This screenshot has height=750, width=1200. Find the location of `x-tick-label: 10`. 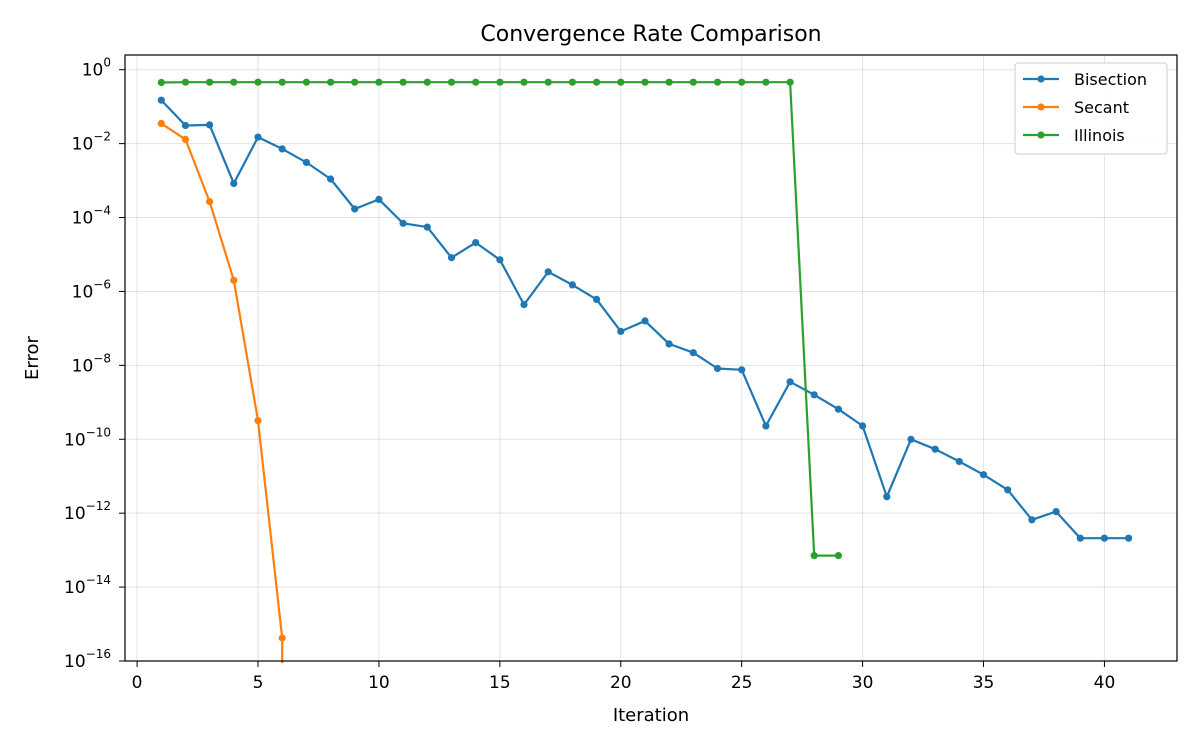

x-tick-label: 10 is located at coordinates (379, 683).